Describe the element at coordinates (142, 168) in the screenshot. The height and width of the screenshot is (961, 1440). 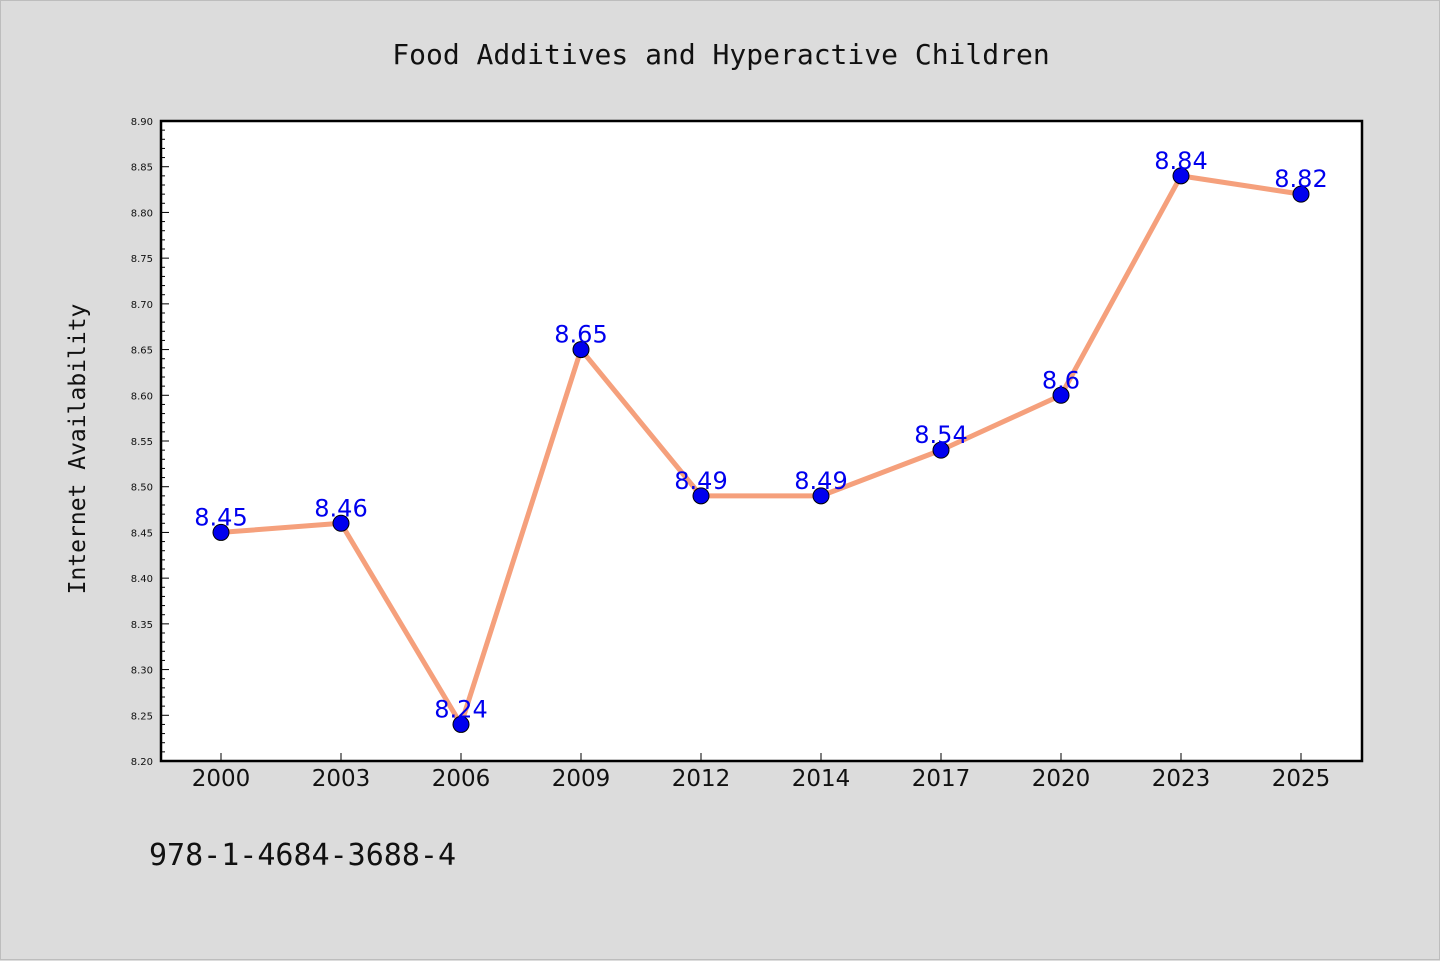
I see `y-tick-label: 8.85` at that location.